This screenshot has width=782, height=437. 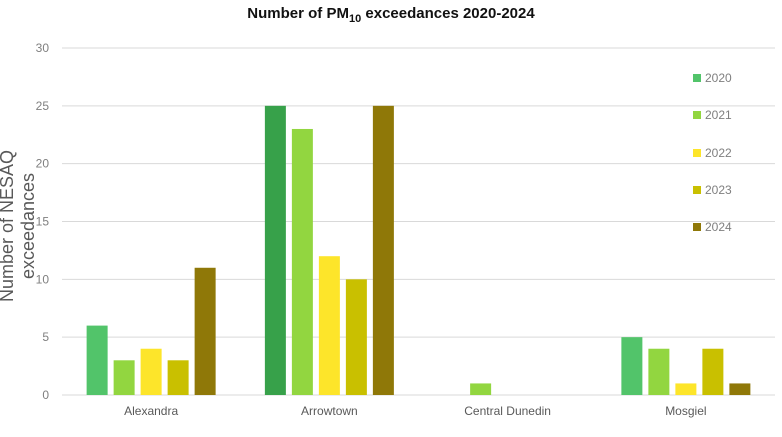 What do you see at coordinates (43, 164) in the screenshot?
I see `y-tick-label: 20` at bounding box center [43, 164].